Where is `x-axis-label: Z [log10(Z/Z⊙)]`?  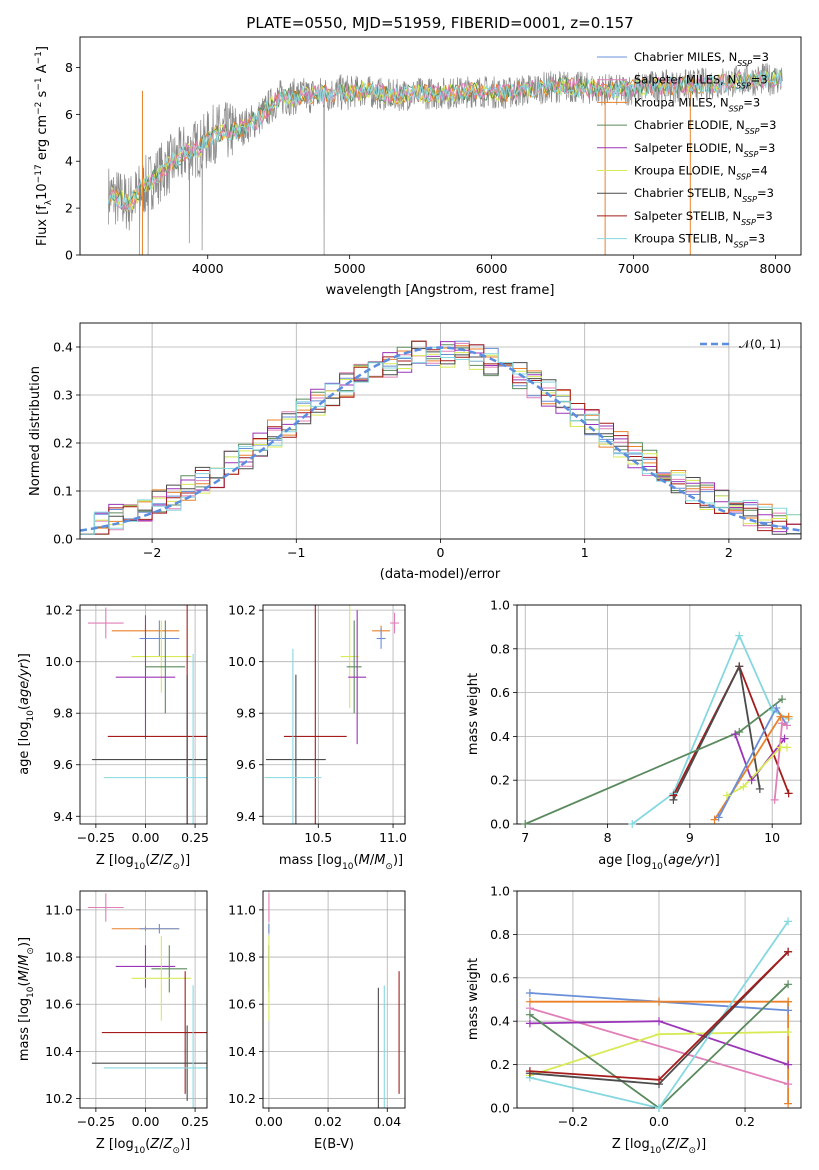 x-axis-label: Z [log10(Z/Z⊙)] is located at coordinates (143, 862).